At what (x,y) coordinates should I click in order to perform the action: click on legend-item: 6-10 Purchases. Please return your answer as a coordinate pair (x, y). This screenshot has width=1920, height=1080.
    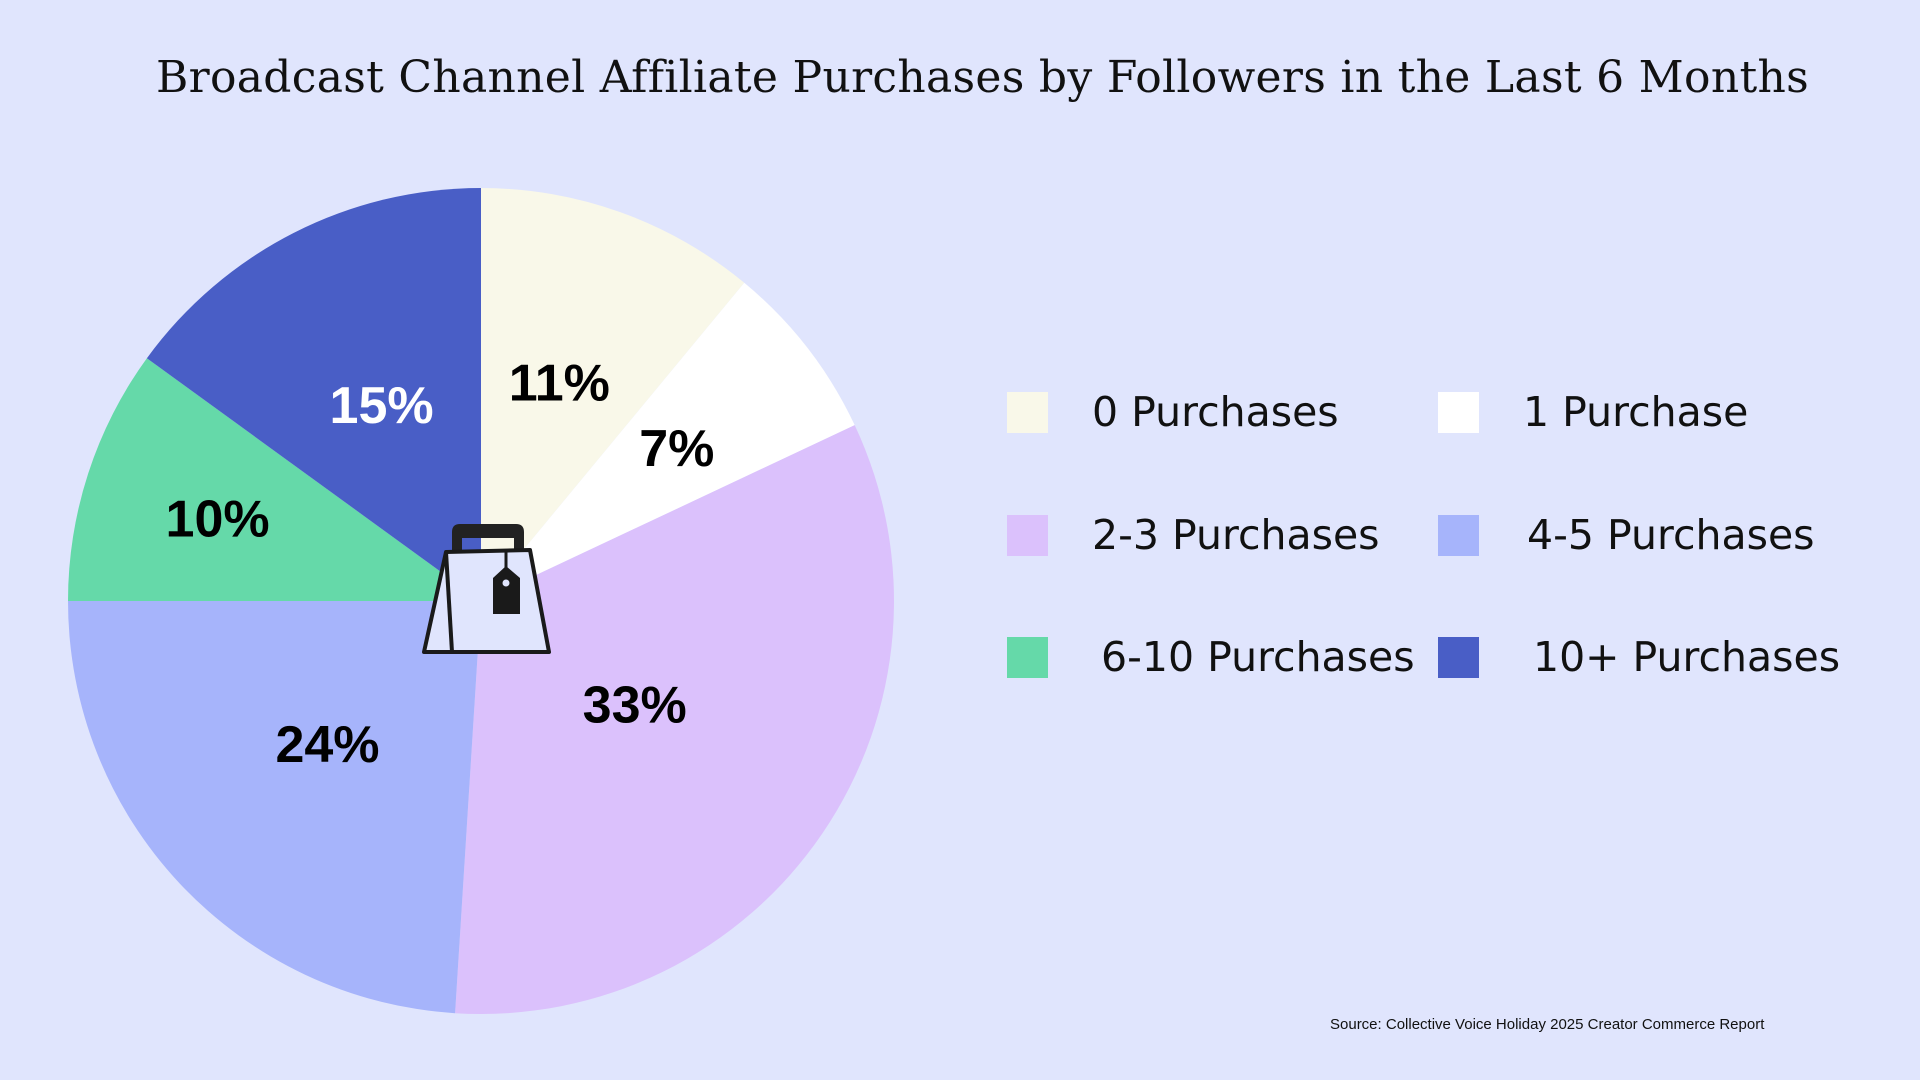
    Looking at the image, I should click on (1211, 657).